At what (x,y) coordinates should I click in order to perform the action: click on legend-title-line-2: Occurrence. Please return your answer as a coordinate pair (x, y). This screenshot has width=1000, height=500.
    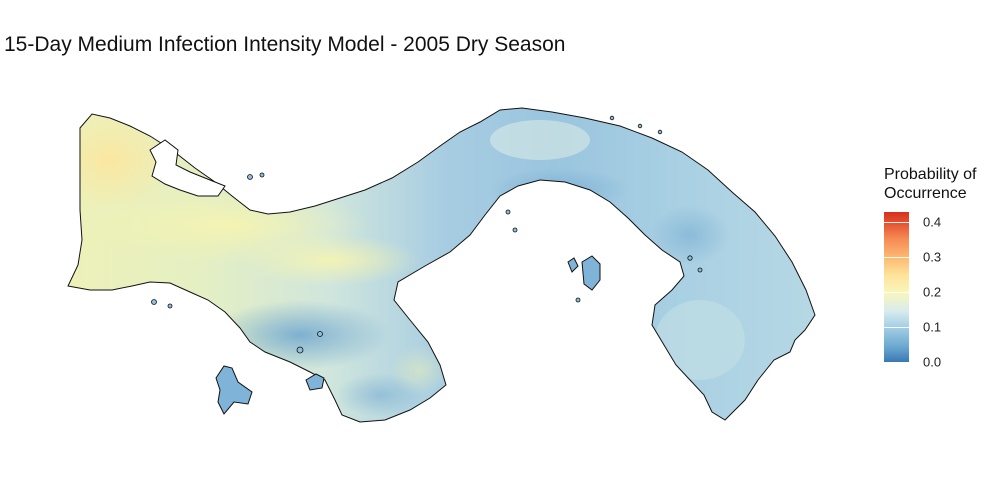
    Looking at the image, I should click on (925, 193).